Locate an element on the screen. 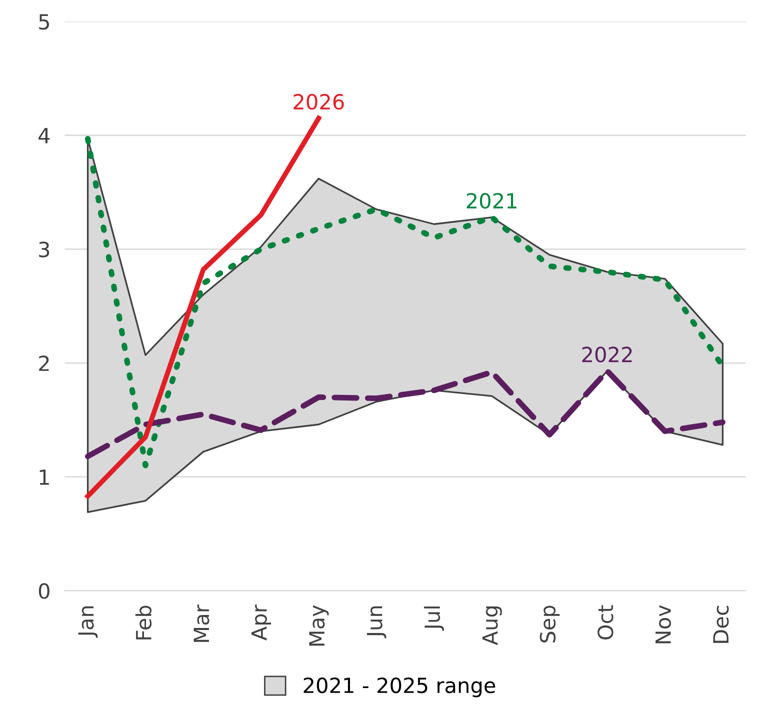  y-tick-label: 4 is located at coordinates (44, 136).